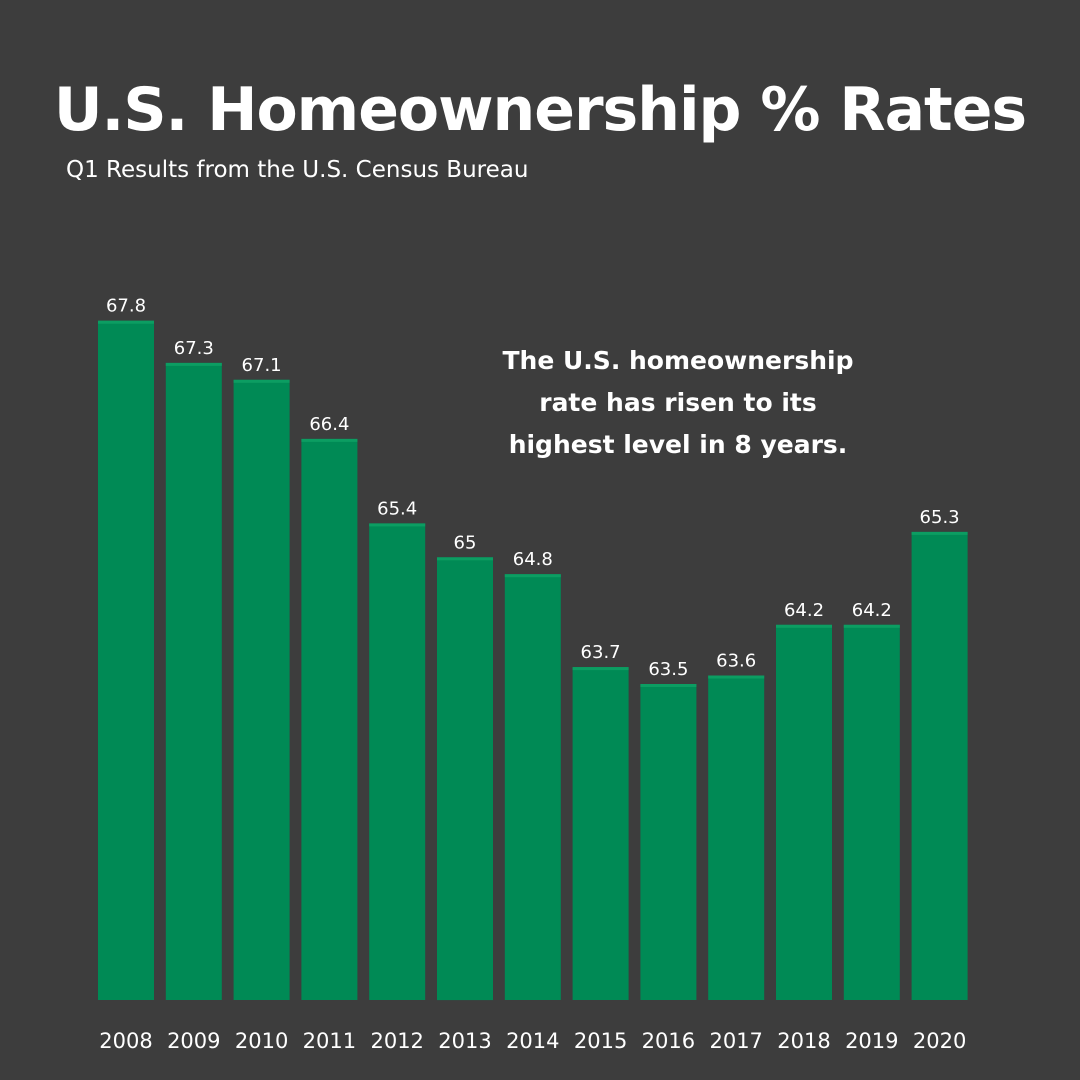 The height and width of the screenshot is (1080, 1080). I want to click on bar-2015, so click(600, 833).